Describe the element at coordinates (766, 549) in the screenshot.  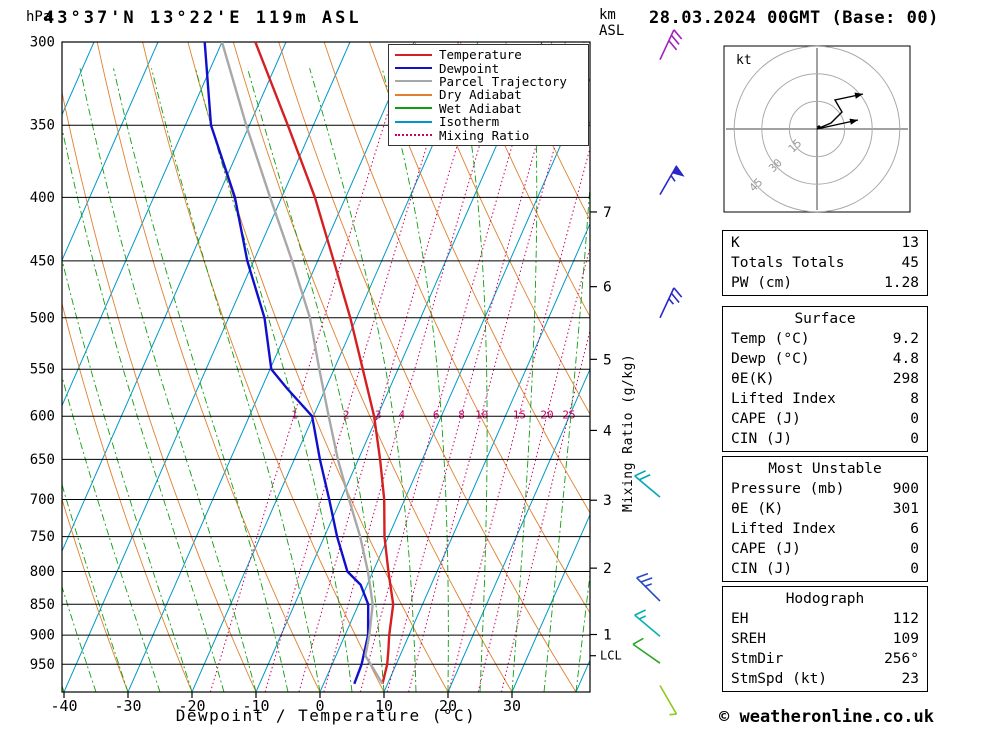
I see `stat-label: CAPE (J)` at that location.